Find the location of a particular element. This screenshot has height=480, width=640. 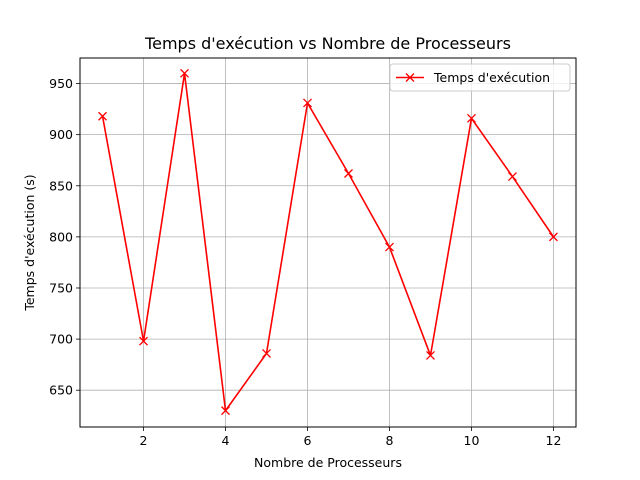

x-axis-label: Nombre de Processeurs is located at coordinates (328, 462).